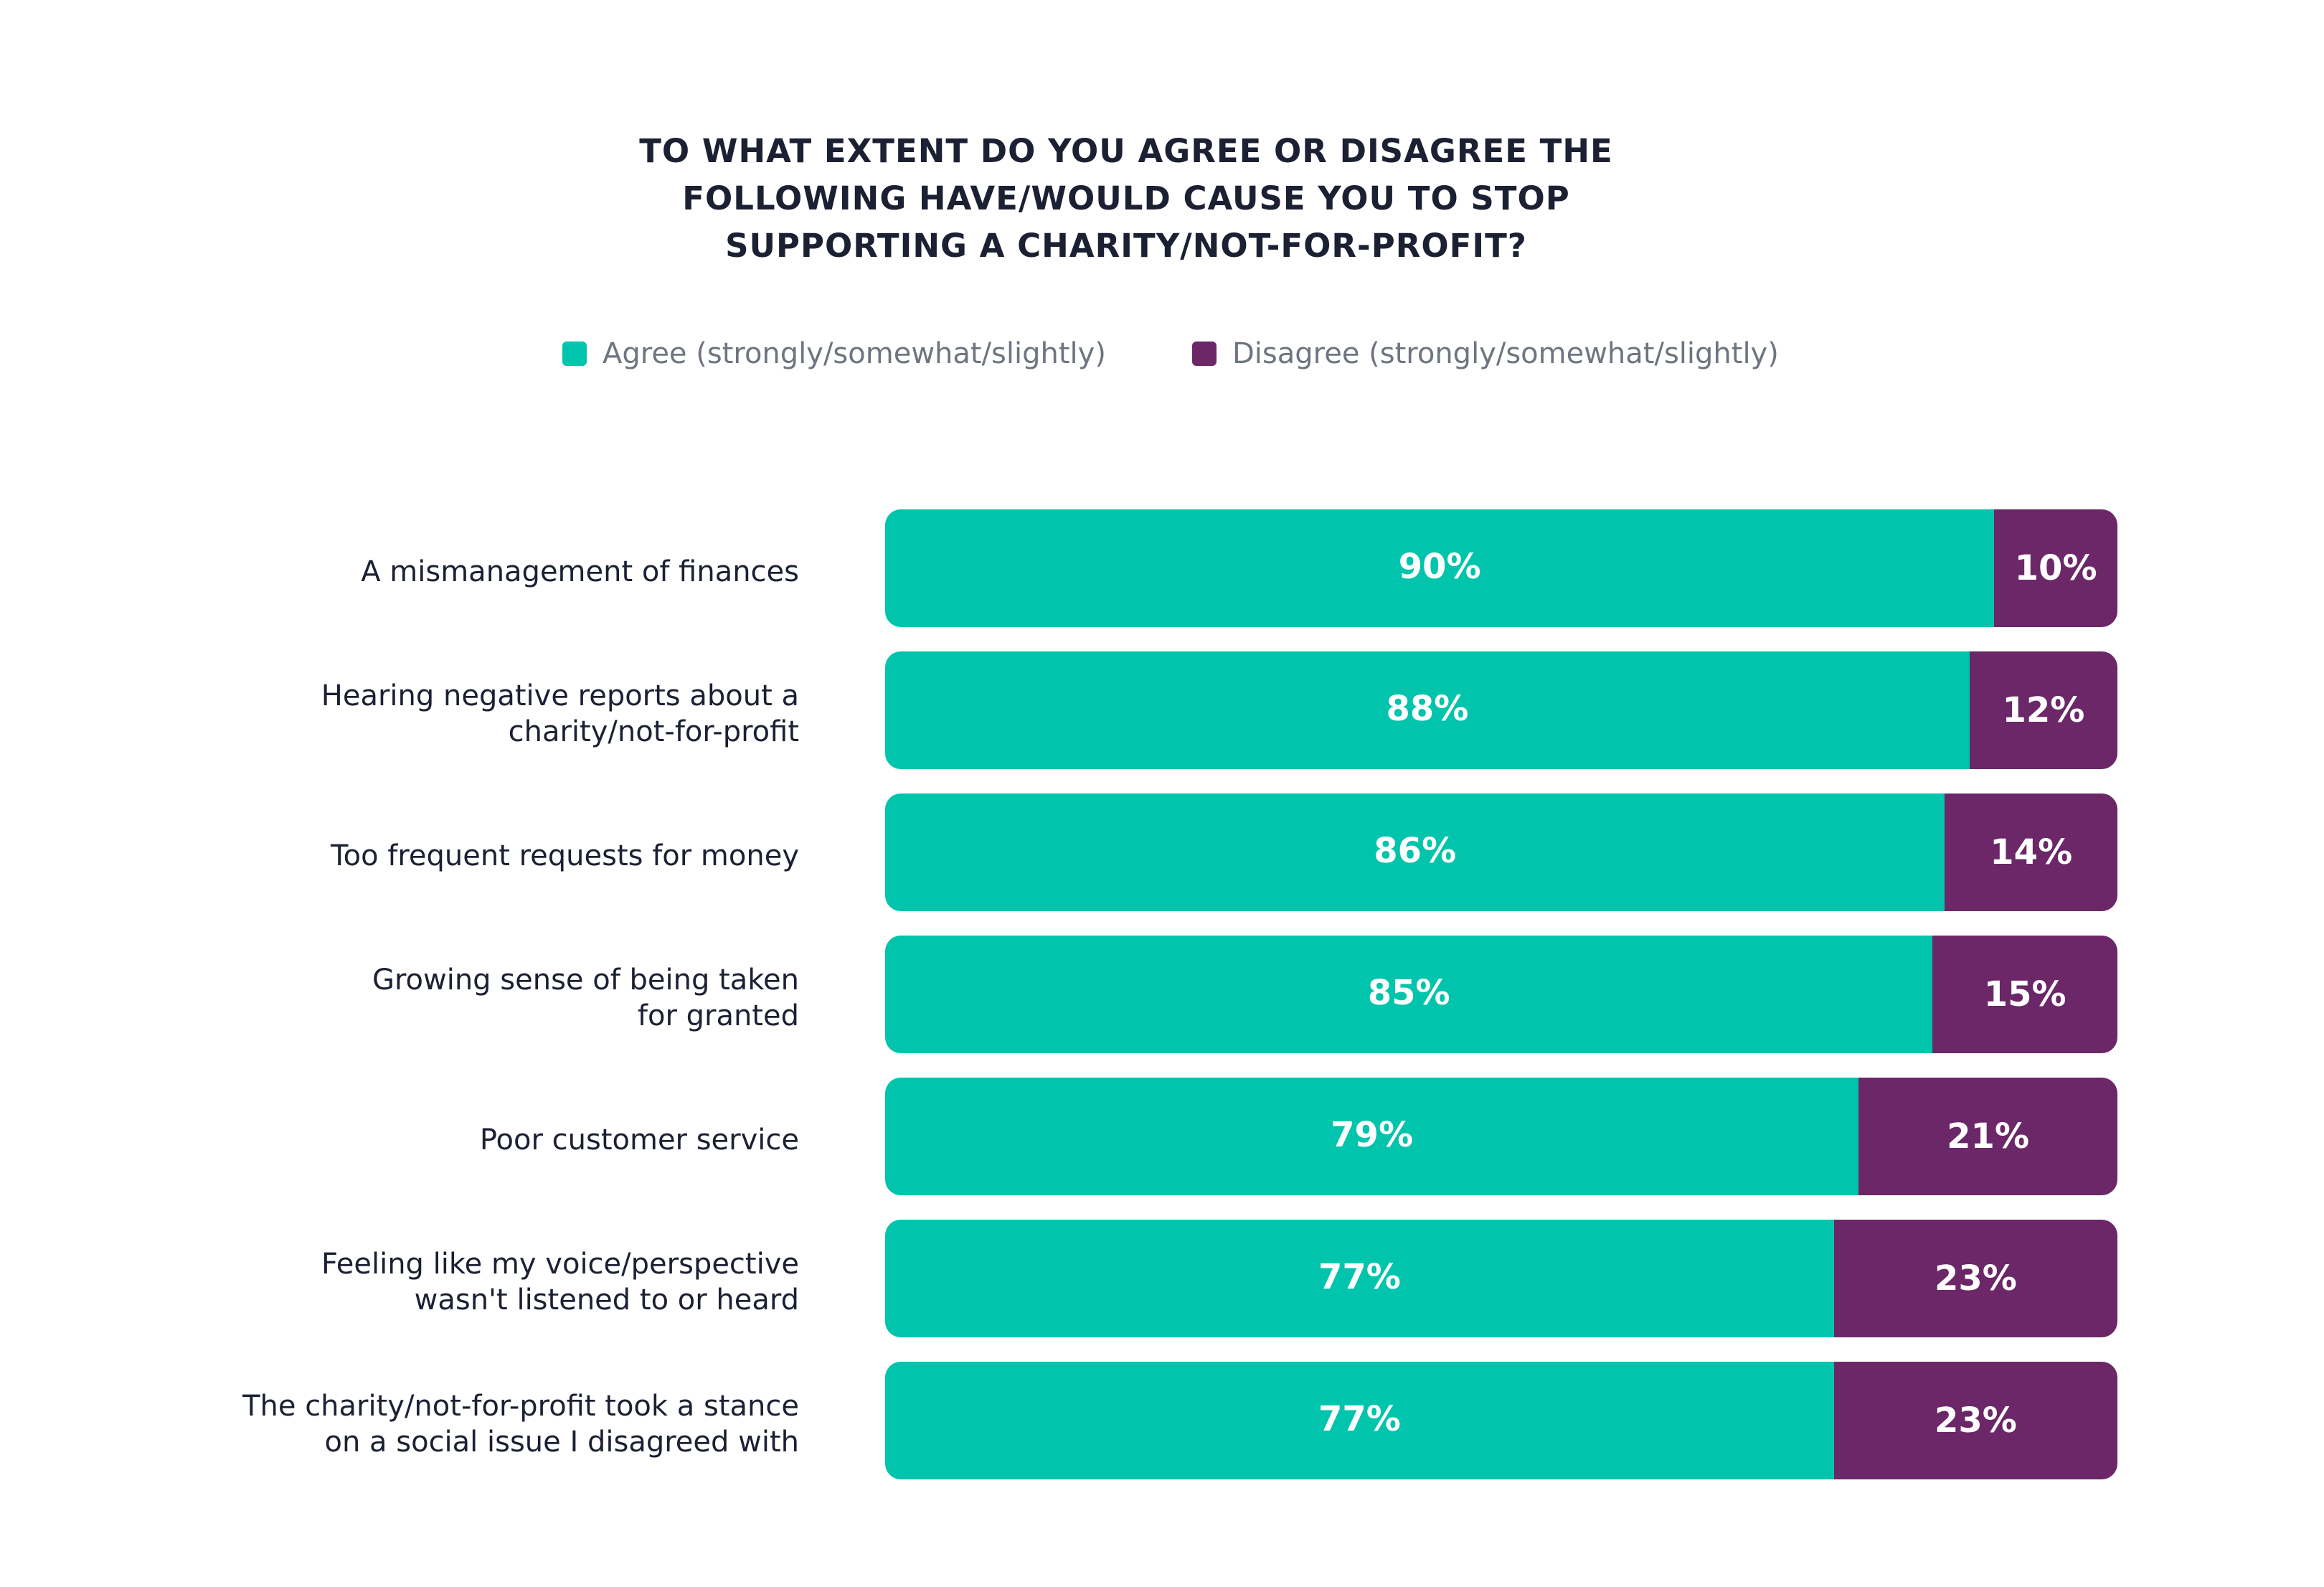 The width and height of the screenshot is (2324, 1587). I want to click on category-label: A mismanagement of finances, so click(440, 572).